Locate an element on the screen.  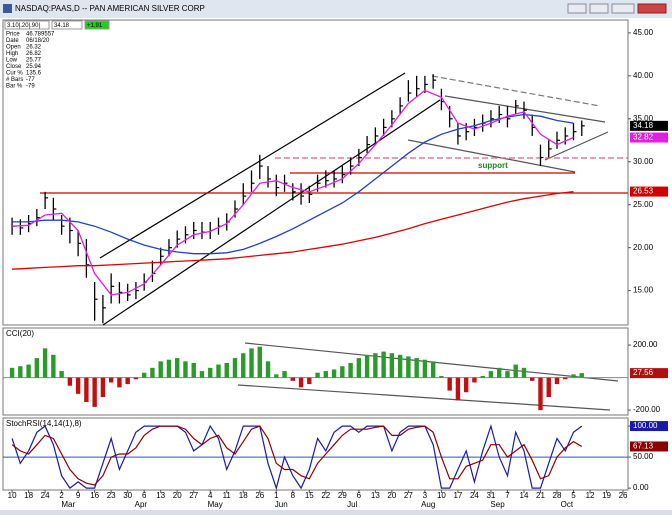
x-tick-label: 7 is located at coordinates (507, 495).